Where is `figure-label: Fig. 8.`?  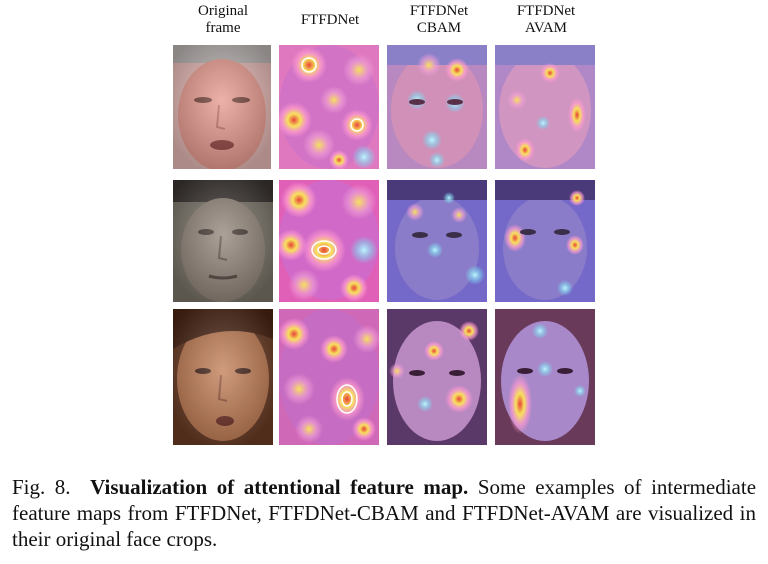
figure-label: Fig. 8. is located at coordinates (41, 487).